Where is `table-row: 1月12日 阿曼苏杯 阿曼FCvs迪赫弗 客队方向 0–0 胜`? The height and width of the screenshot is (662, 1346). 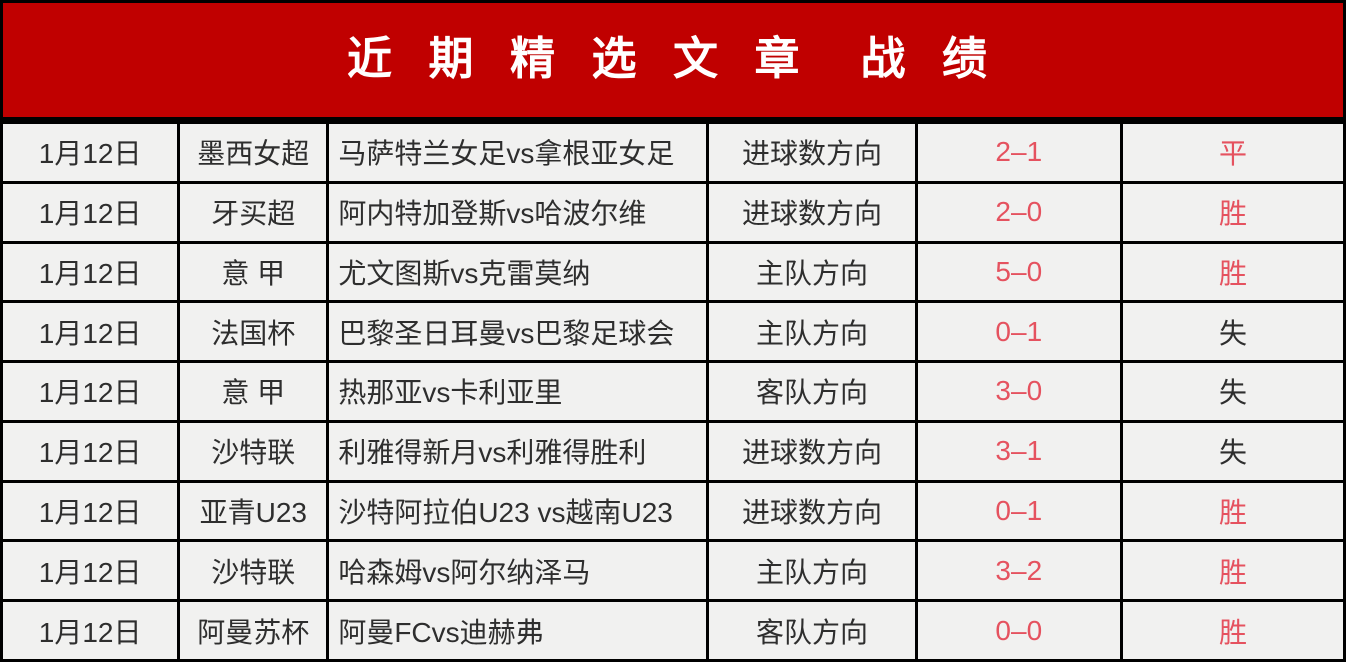 table-row: 1月12日 阿曼苏杯 阿曼FCvs迪赫弗 客队方向 0–0 胜 is located at coordinates (673, 630).